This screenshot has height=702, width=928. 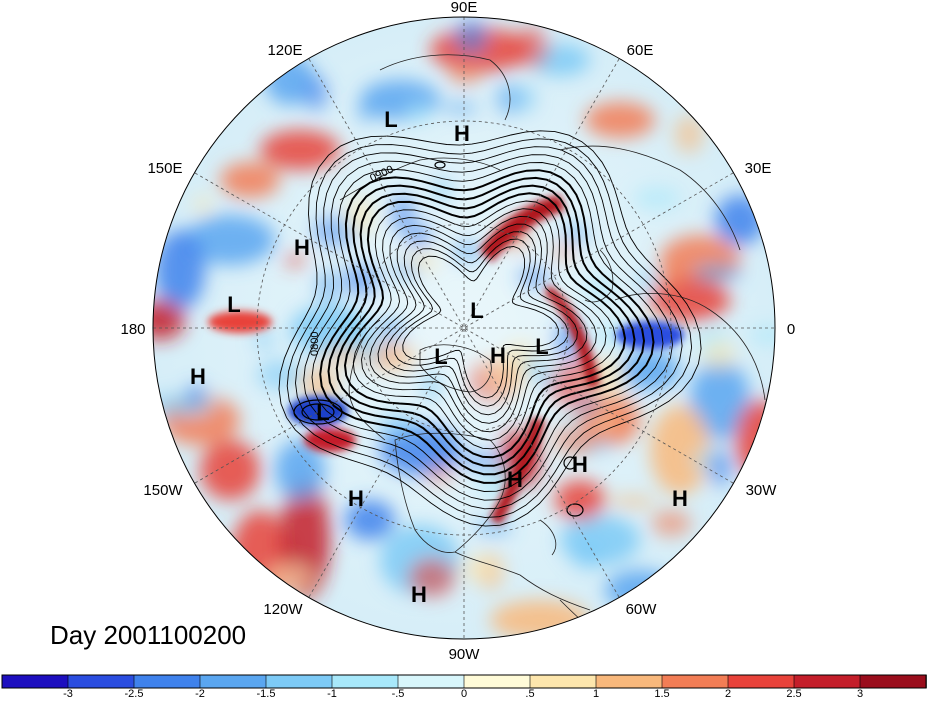 I want to click on contour-label: 0800, so click(x=315, y=344).